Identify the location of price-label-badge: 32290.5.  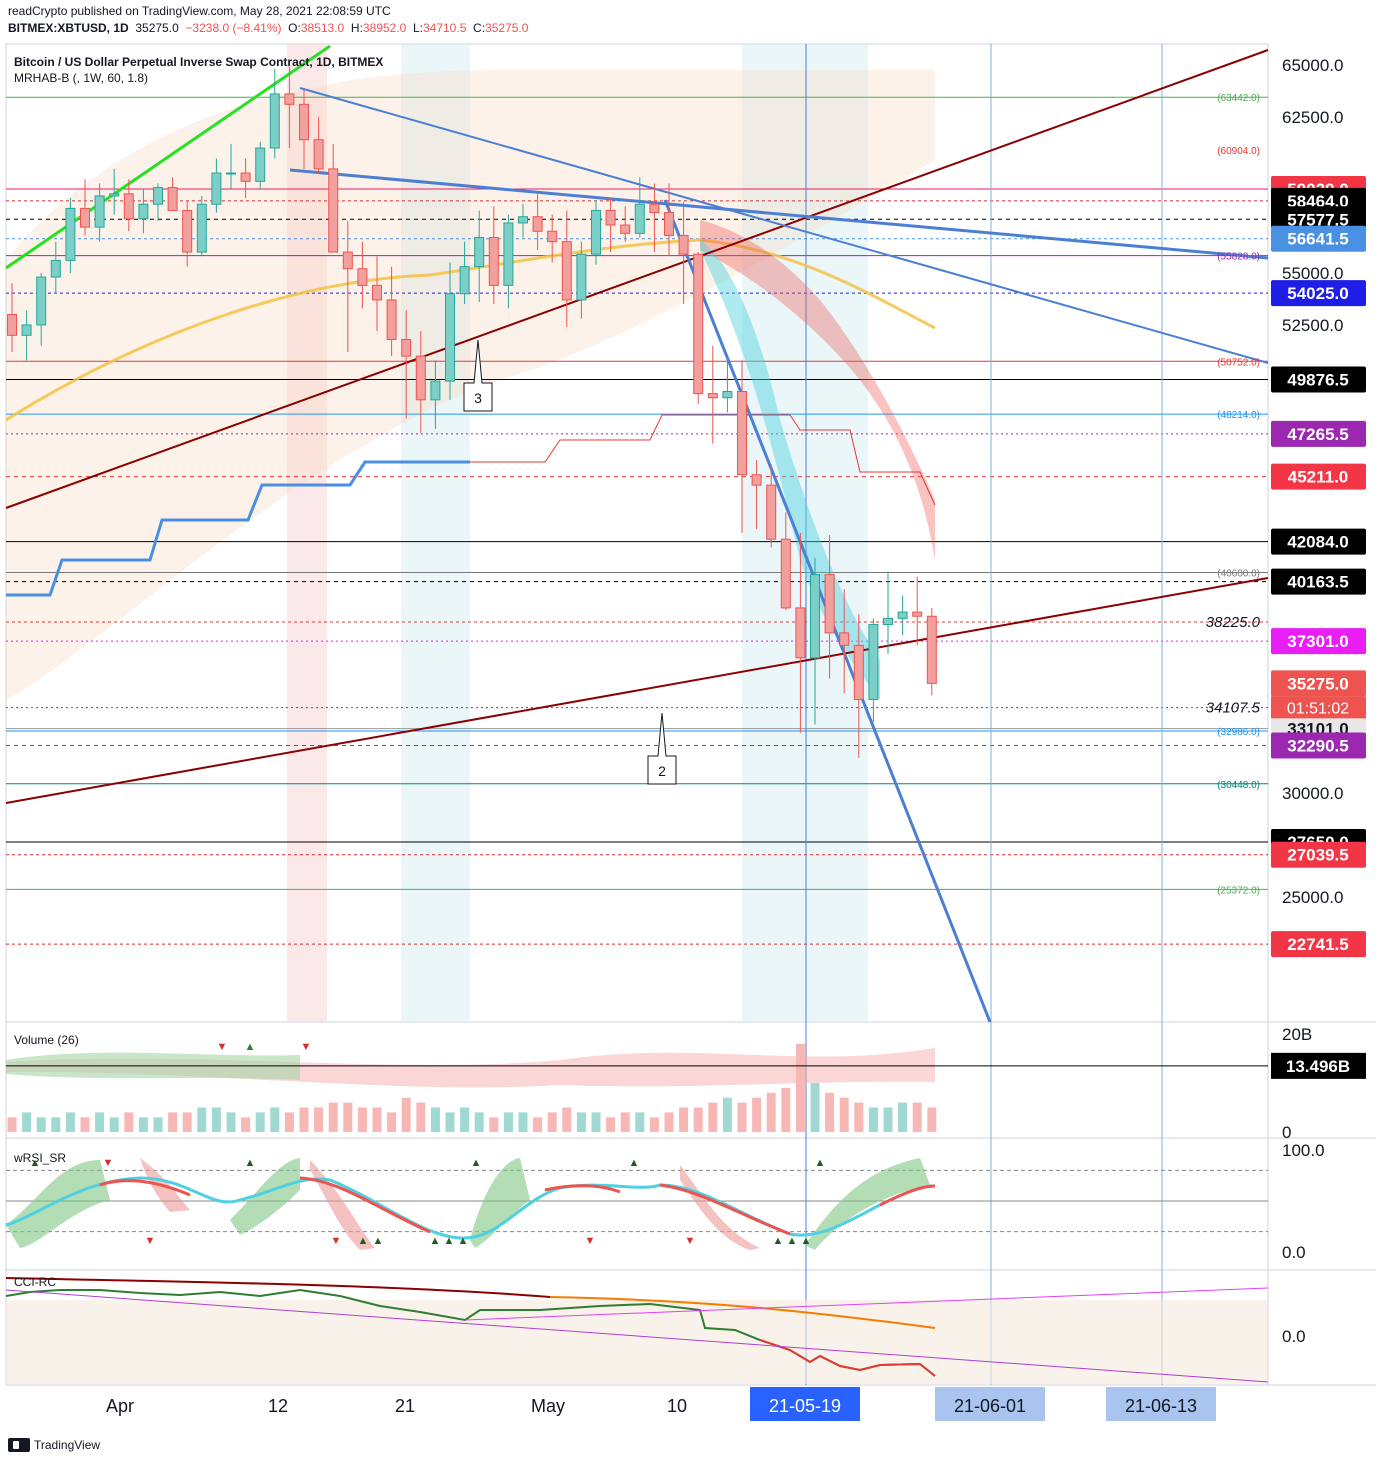
(1318, 745).